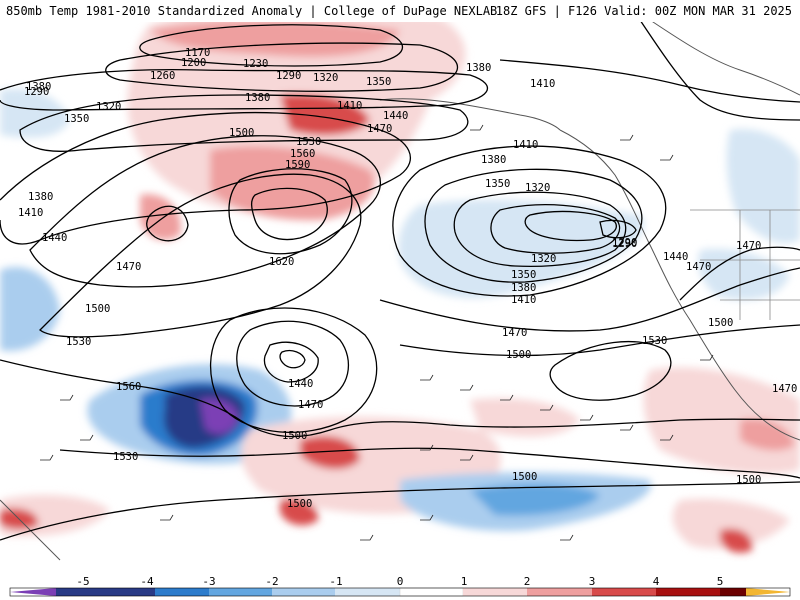 This screenshot has height=600, width=800. What do you see at coordinates (335, 581) in the screenshot?
I see `colorbar-tick-label: -1` at bounding box center [335, 581].